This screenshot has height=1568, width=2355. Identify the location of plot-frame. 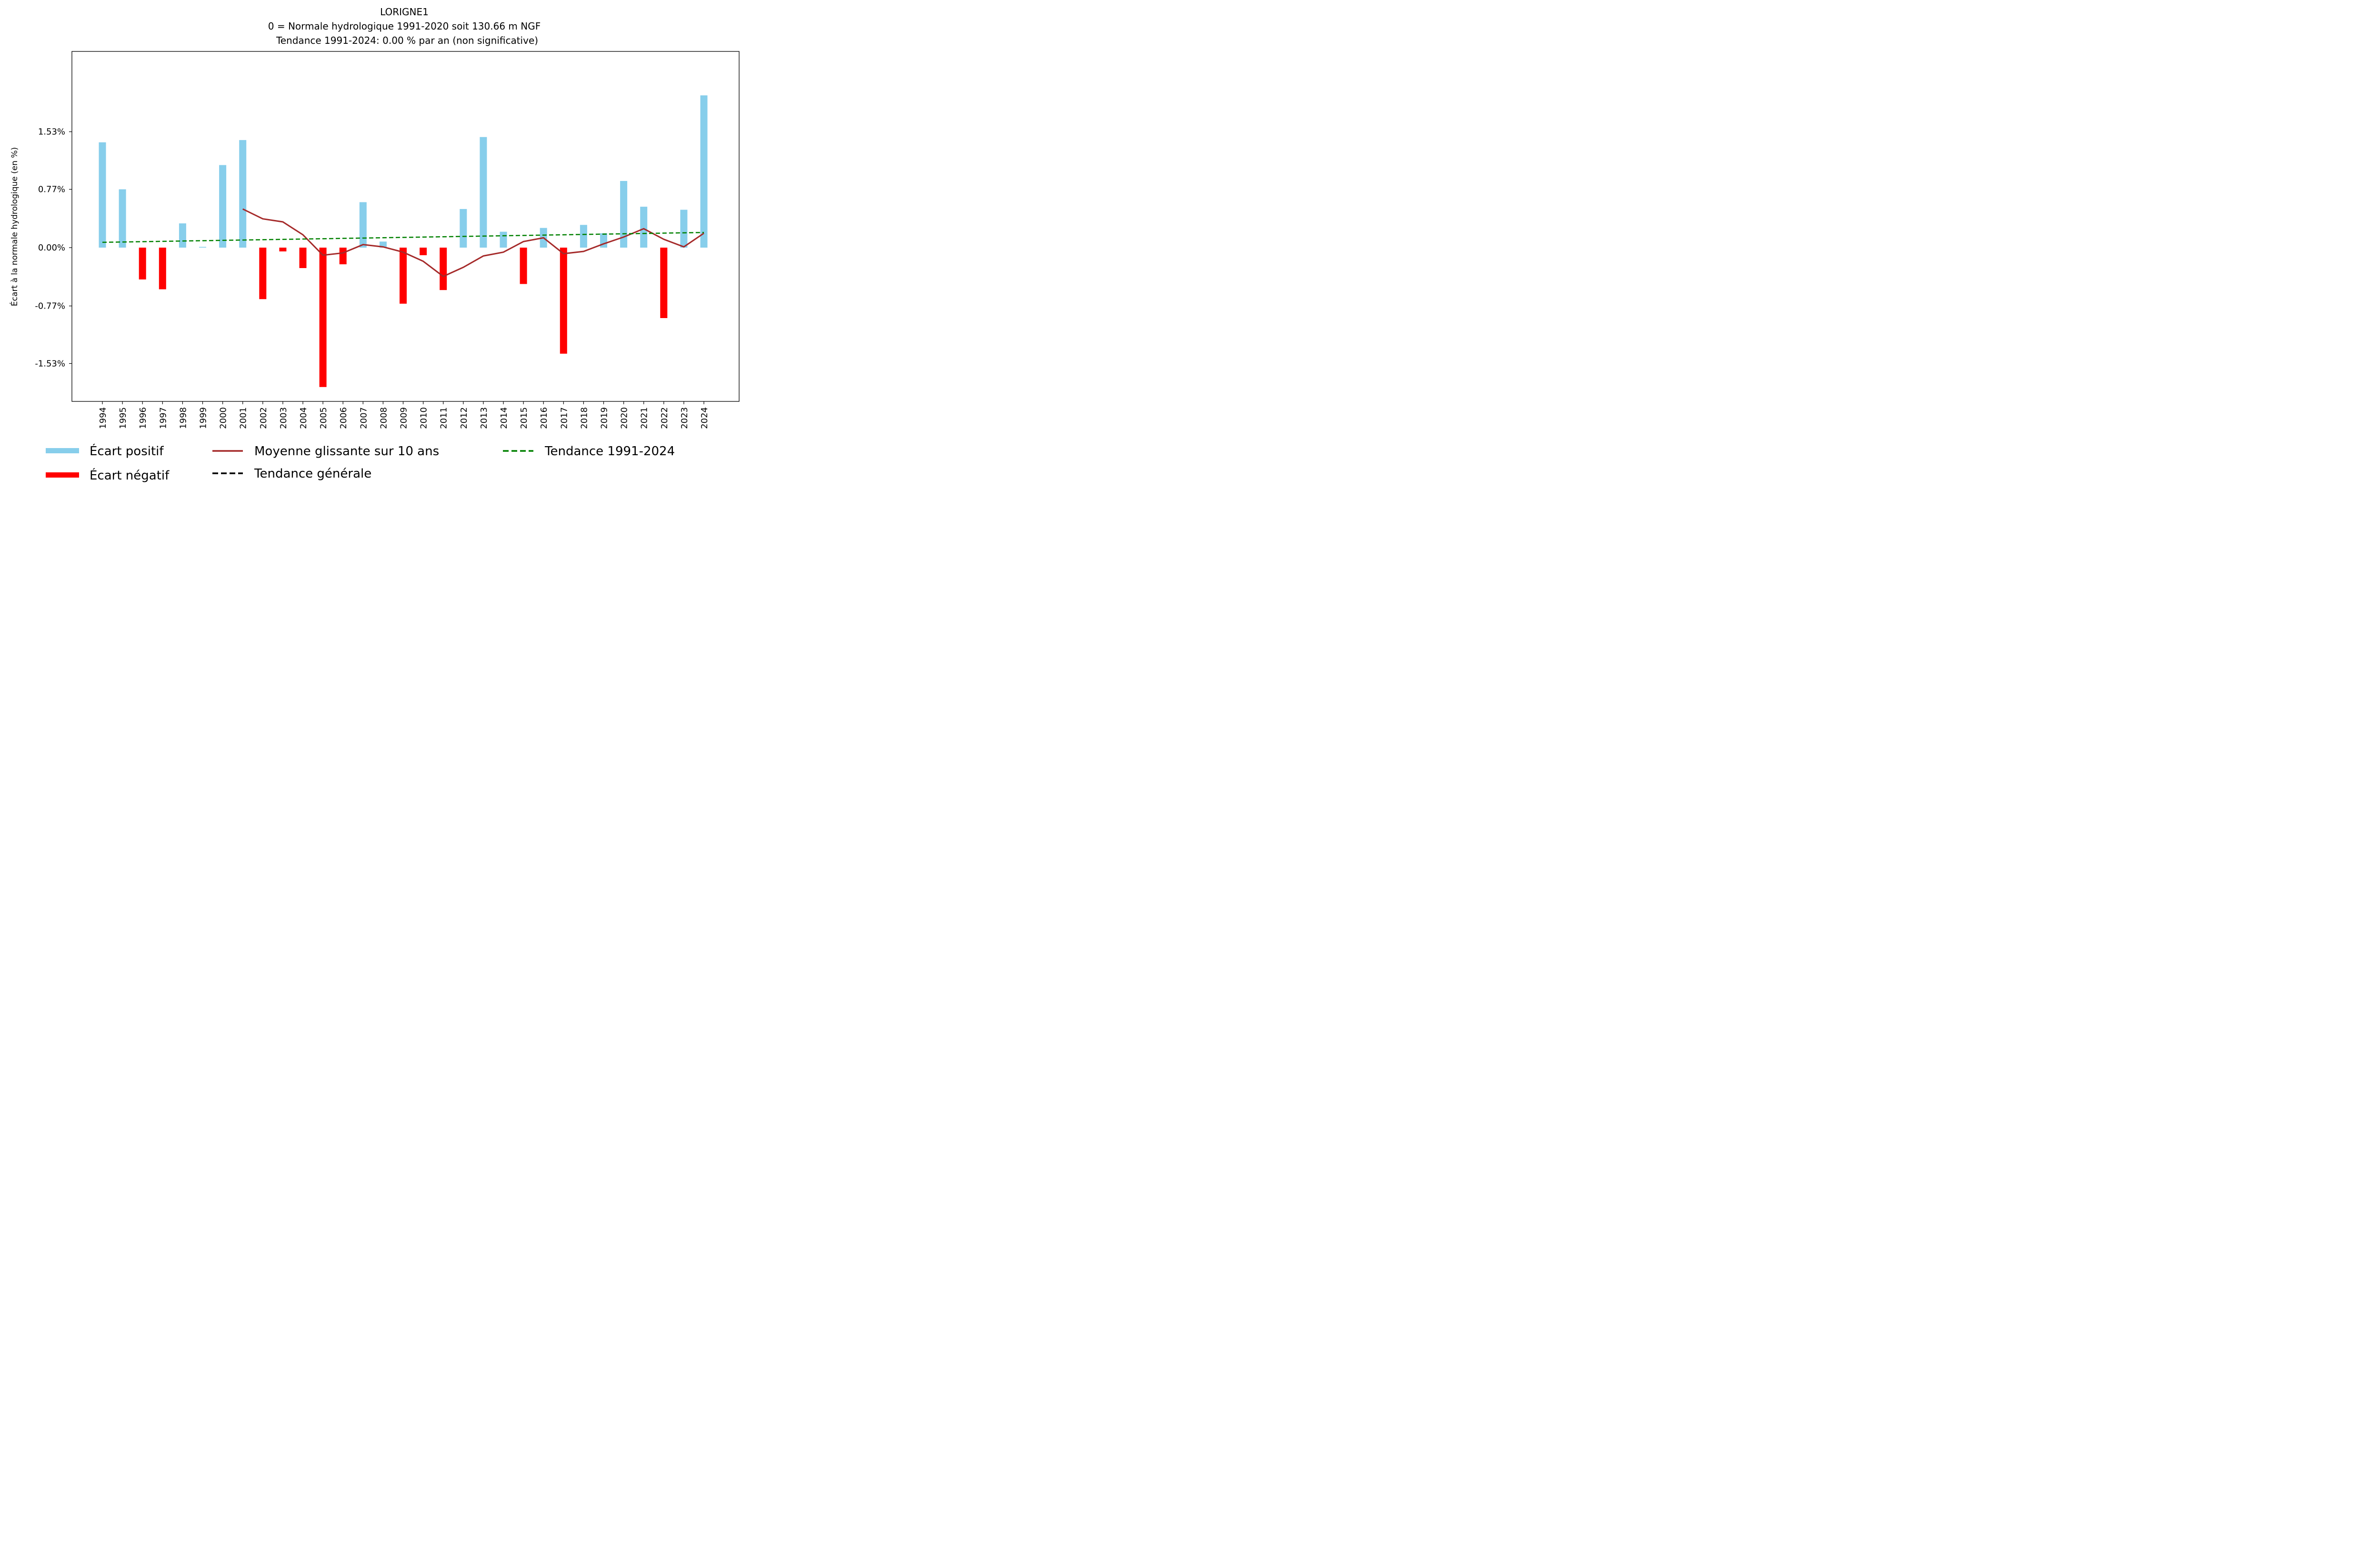
(405, 226).